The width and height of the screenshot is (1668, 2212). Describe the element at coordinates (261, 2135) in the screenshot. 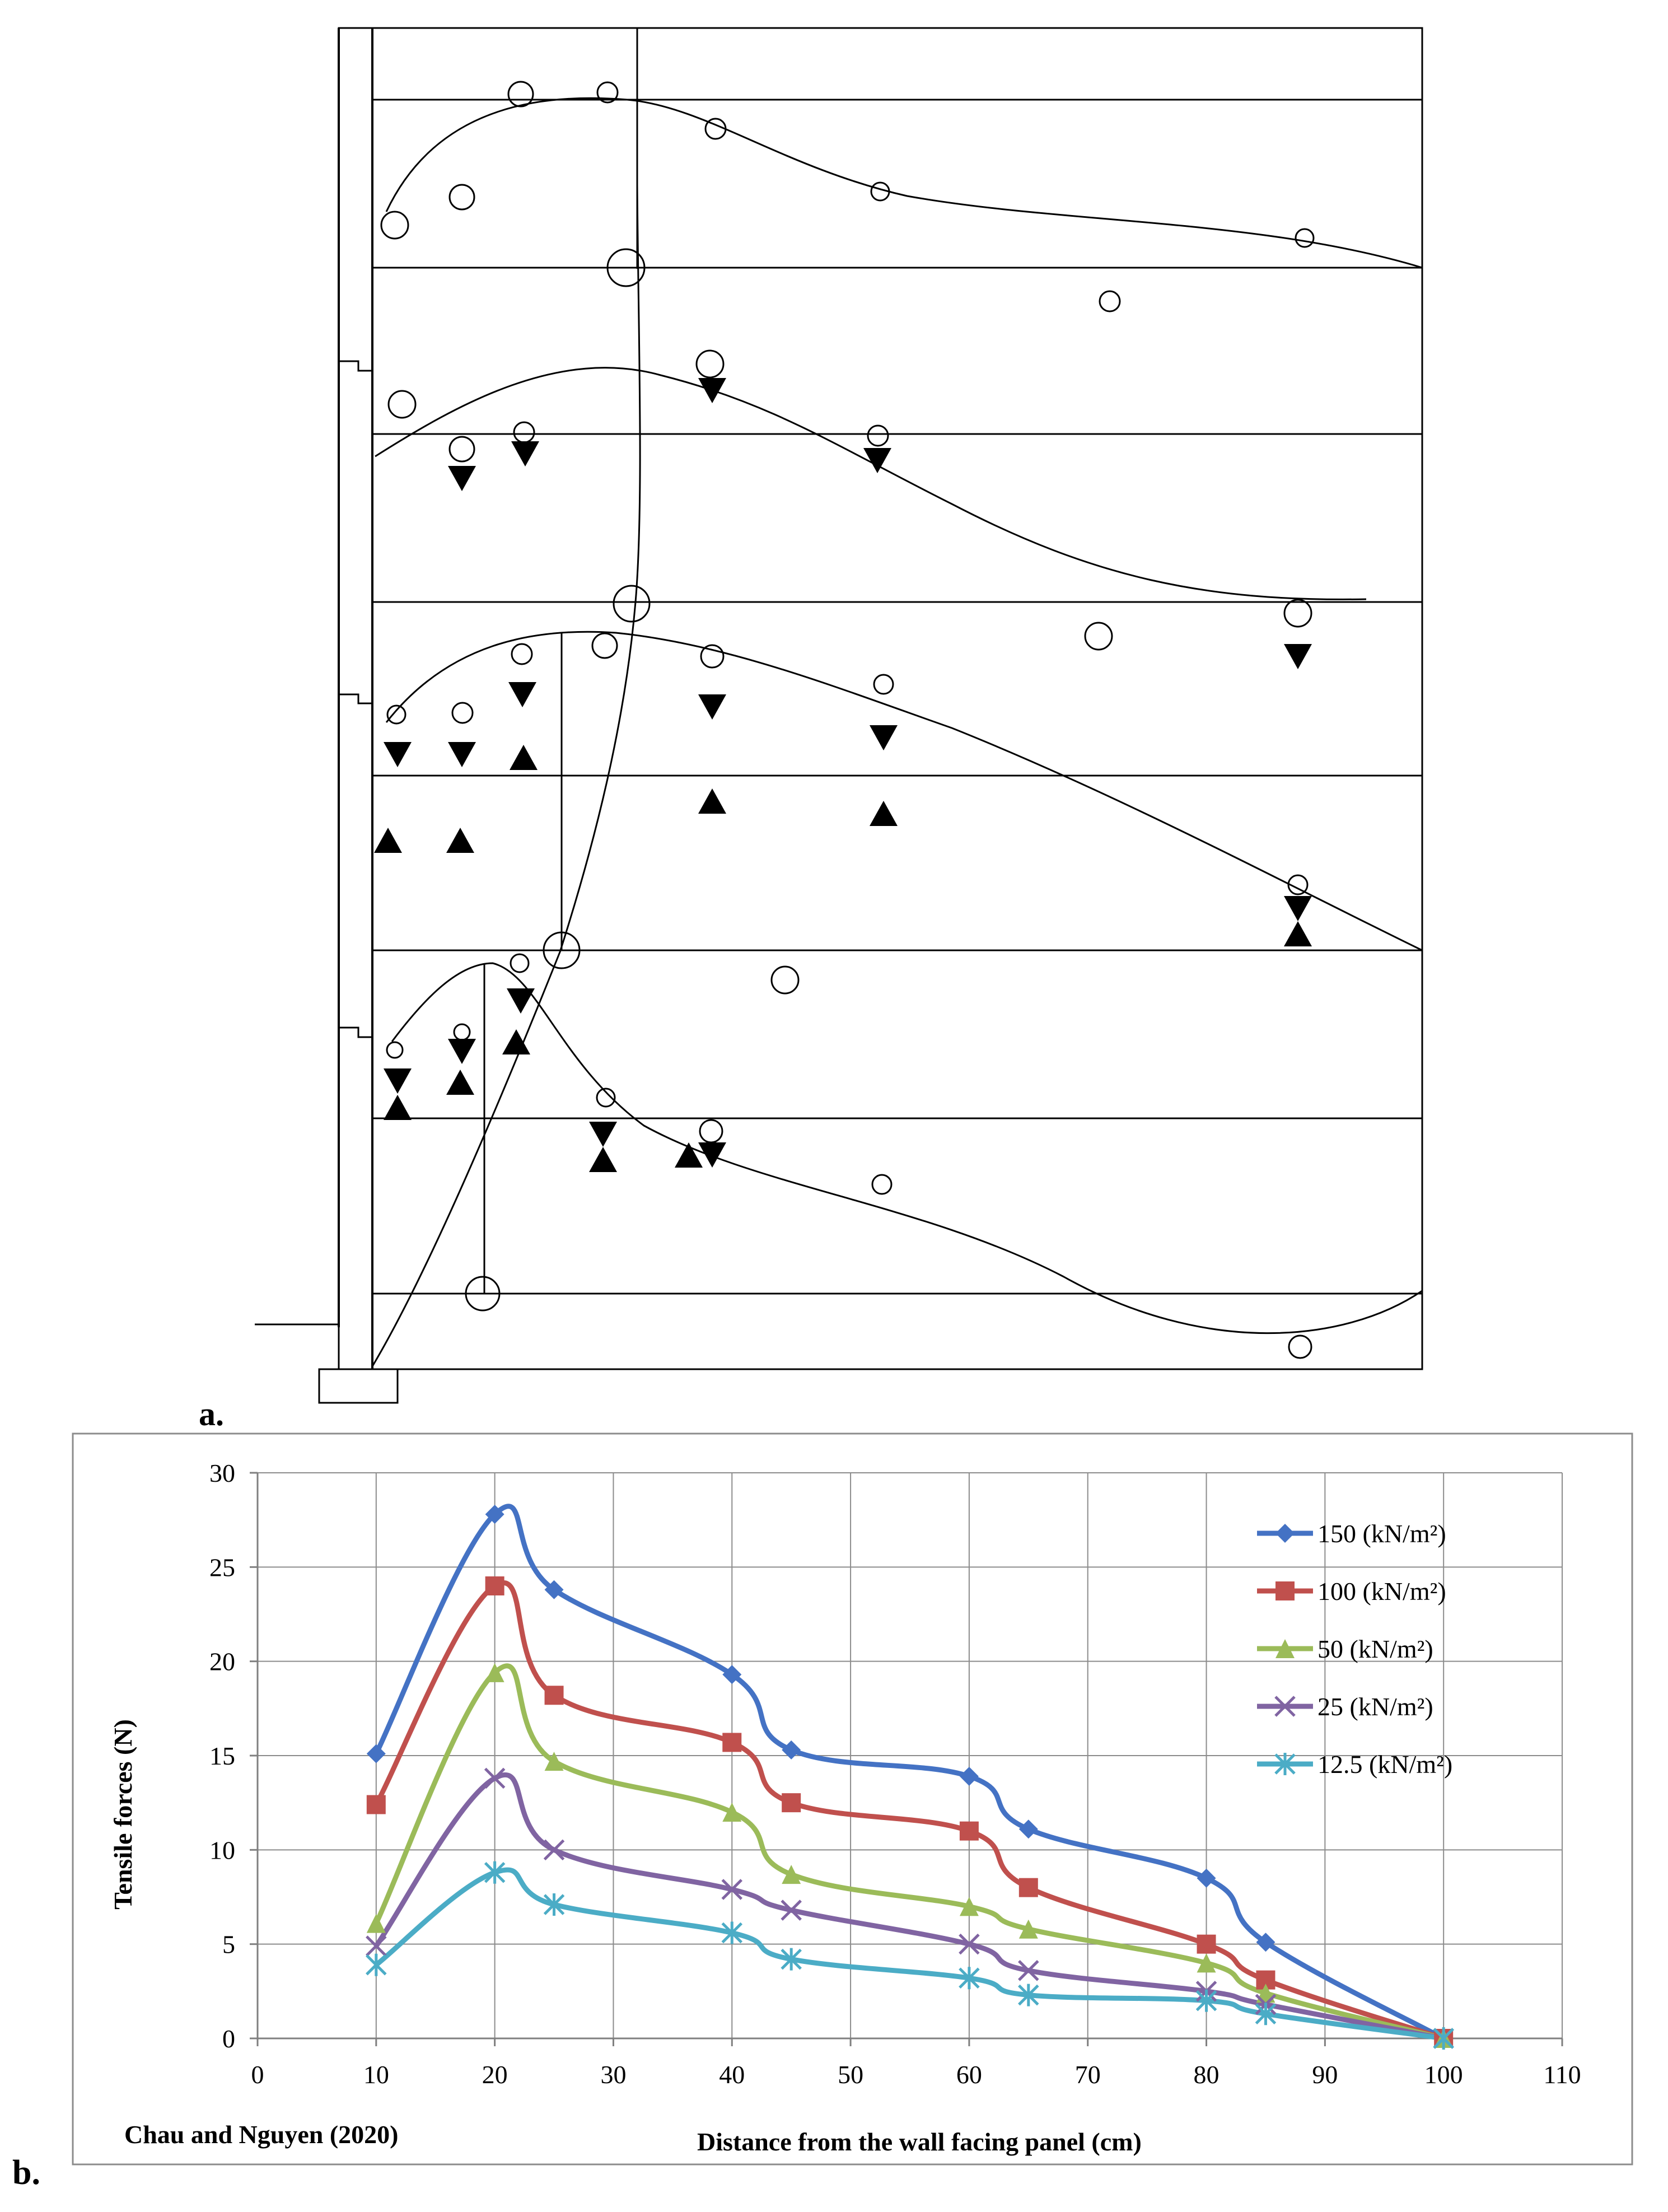

I see `citation-label: Chau and Nguyen (2020)` at that location.